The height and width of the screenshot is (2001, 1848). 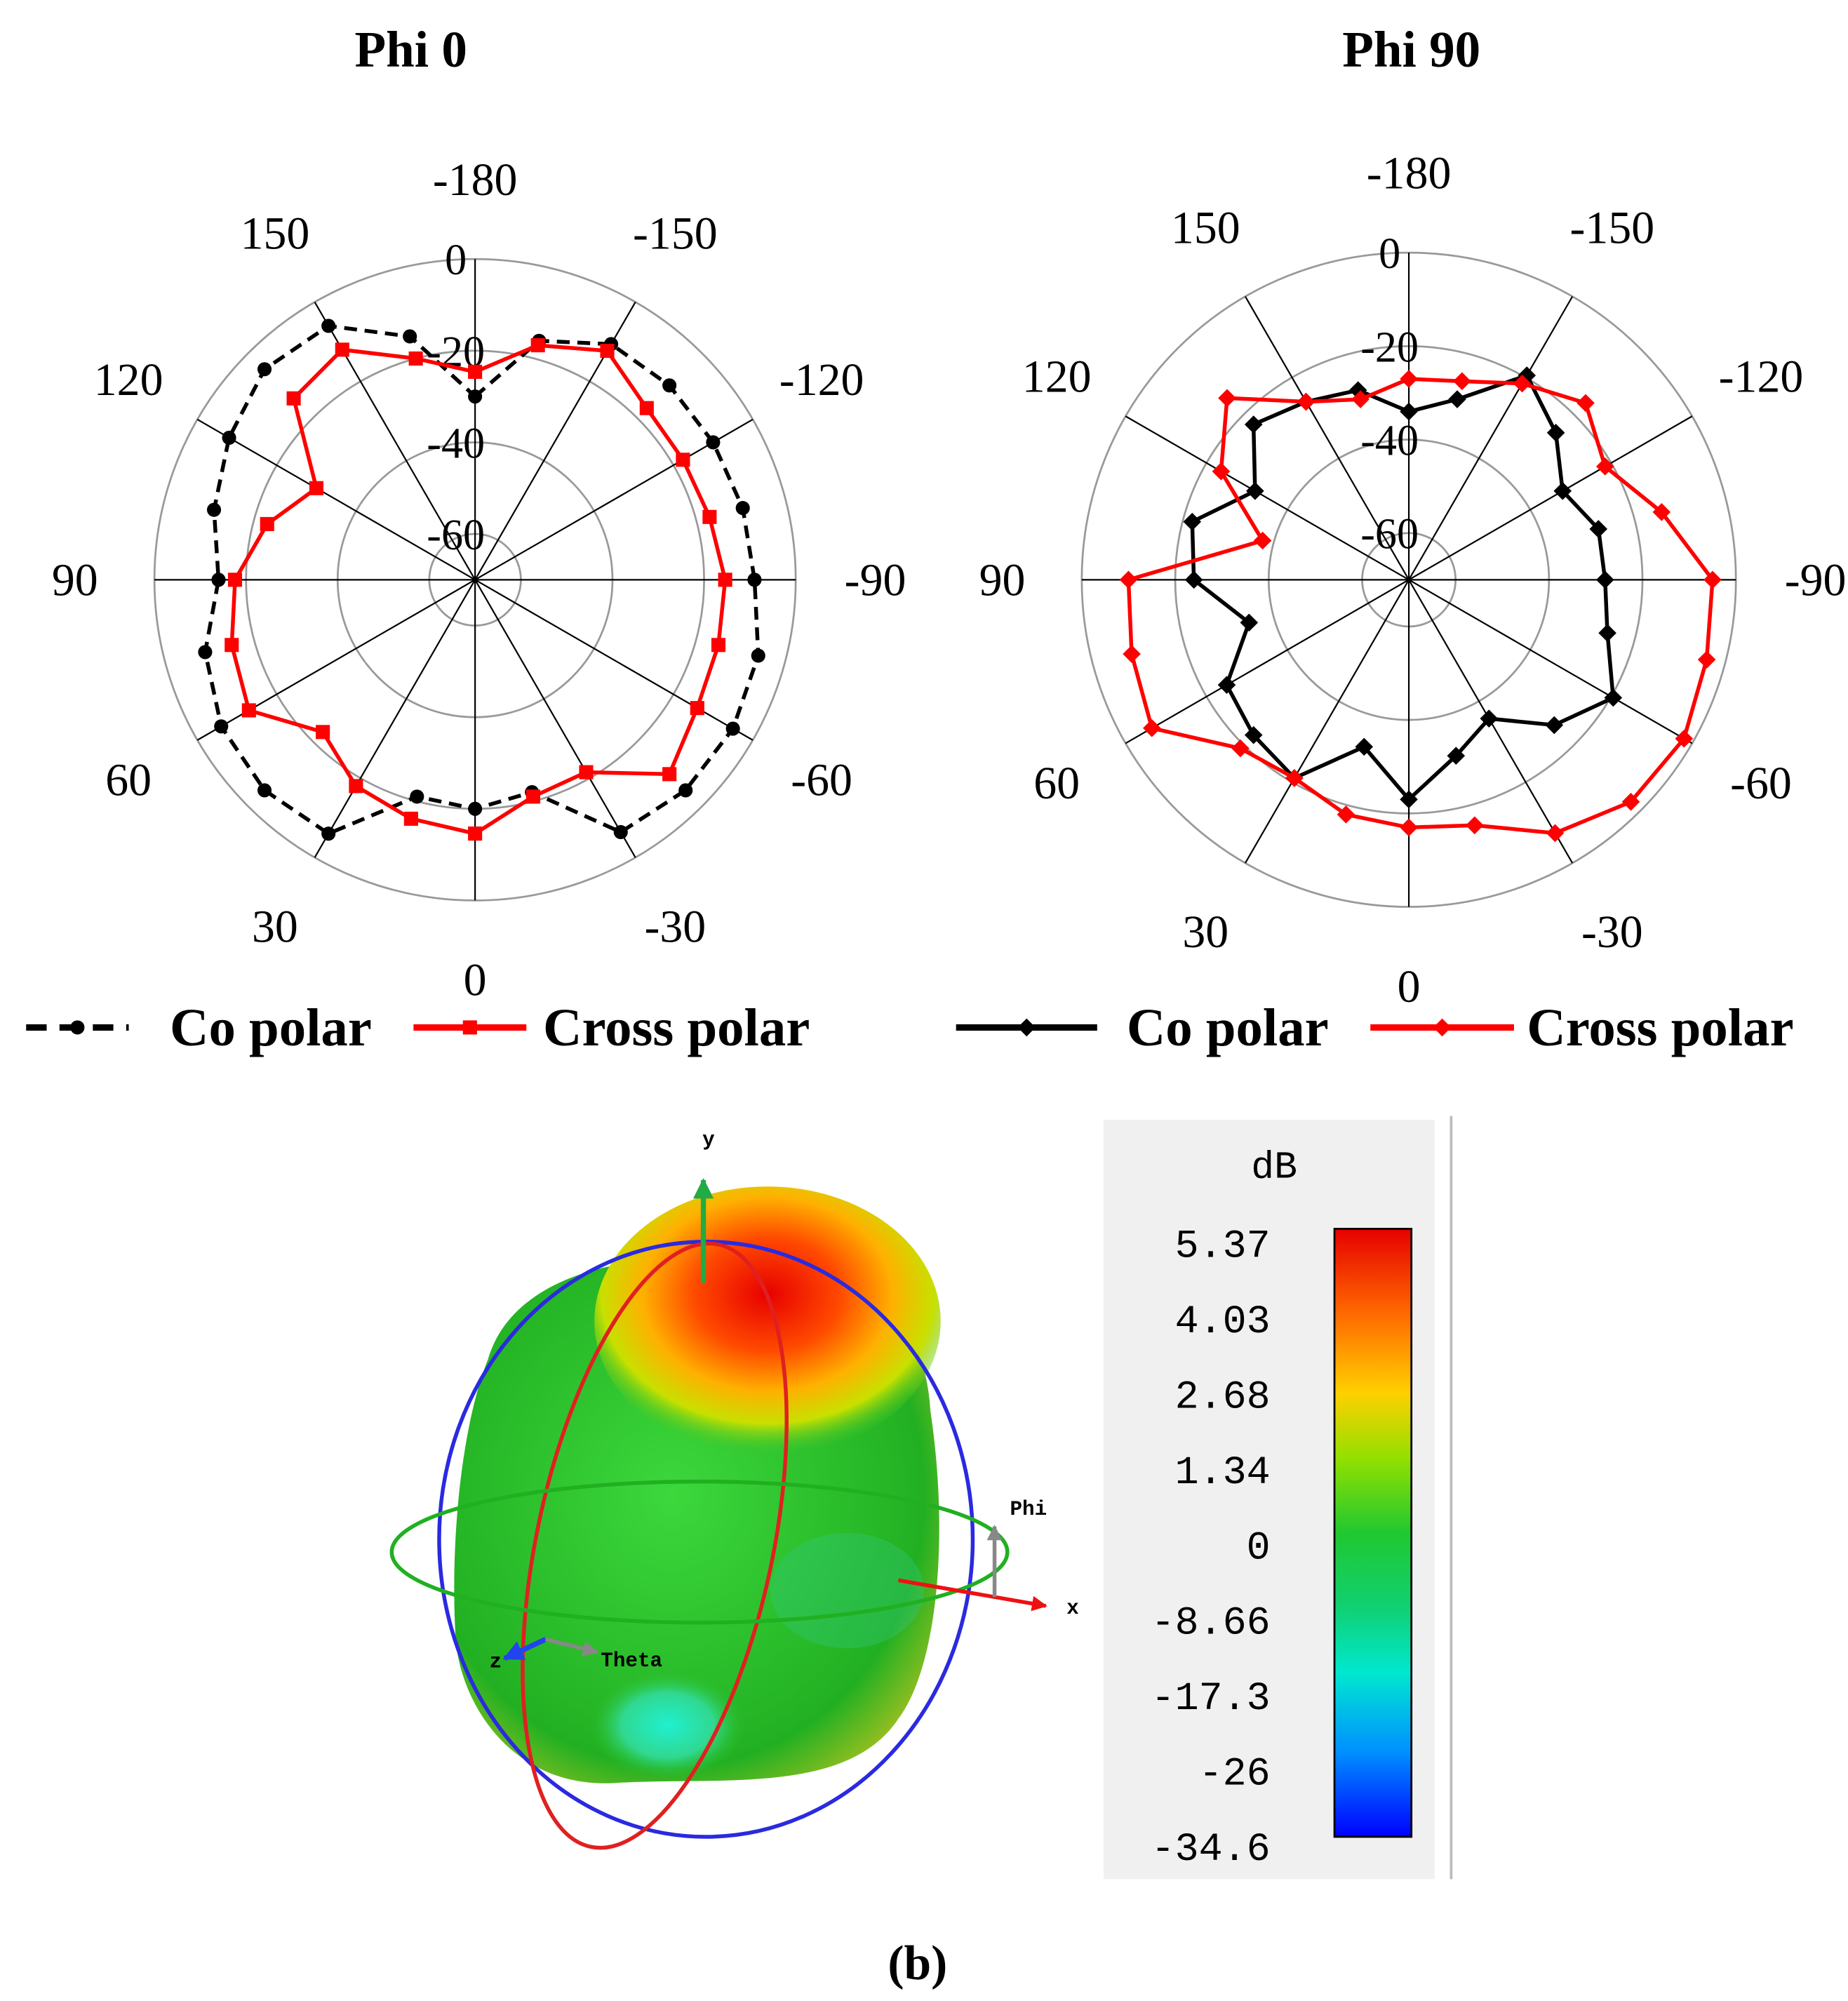 What do you see at coordinates (456, 444) in the screenshot?
I see `radial-tick-label: -40` at bounding box center [456, 444].